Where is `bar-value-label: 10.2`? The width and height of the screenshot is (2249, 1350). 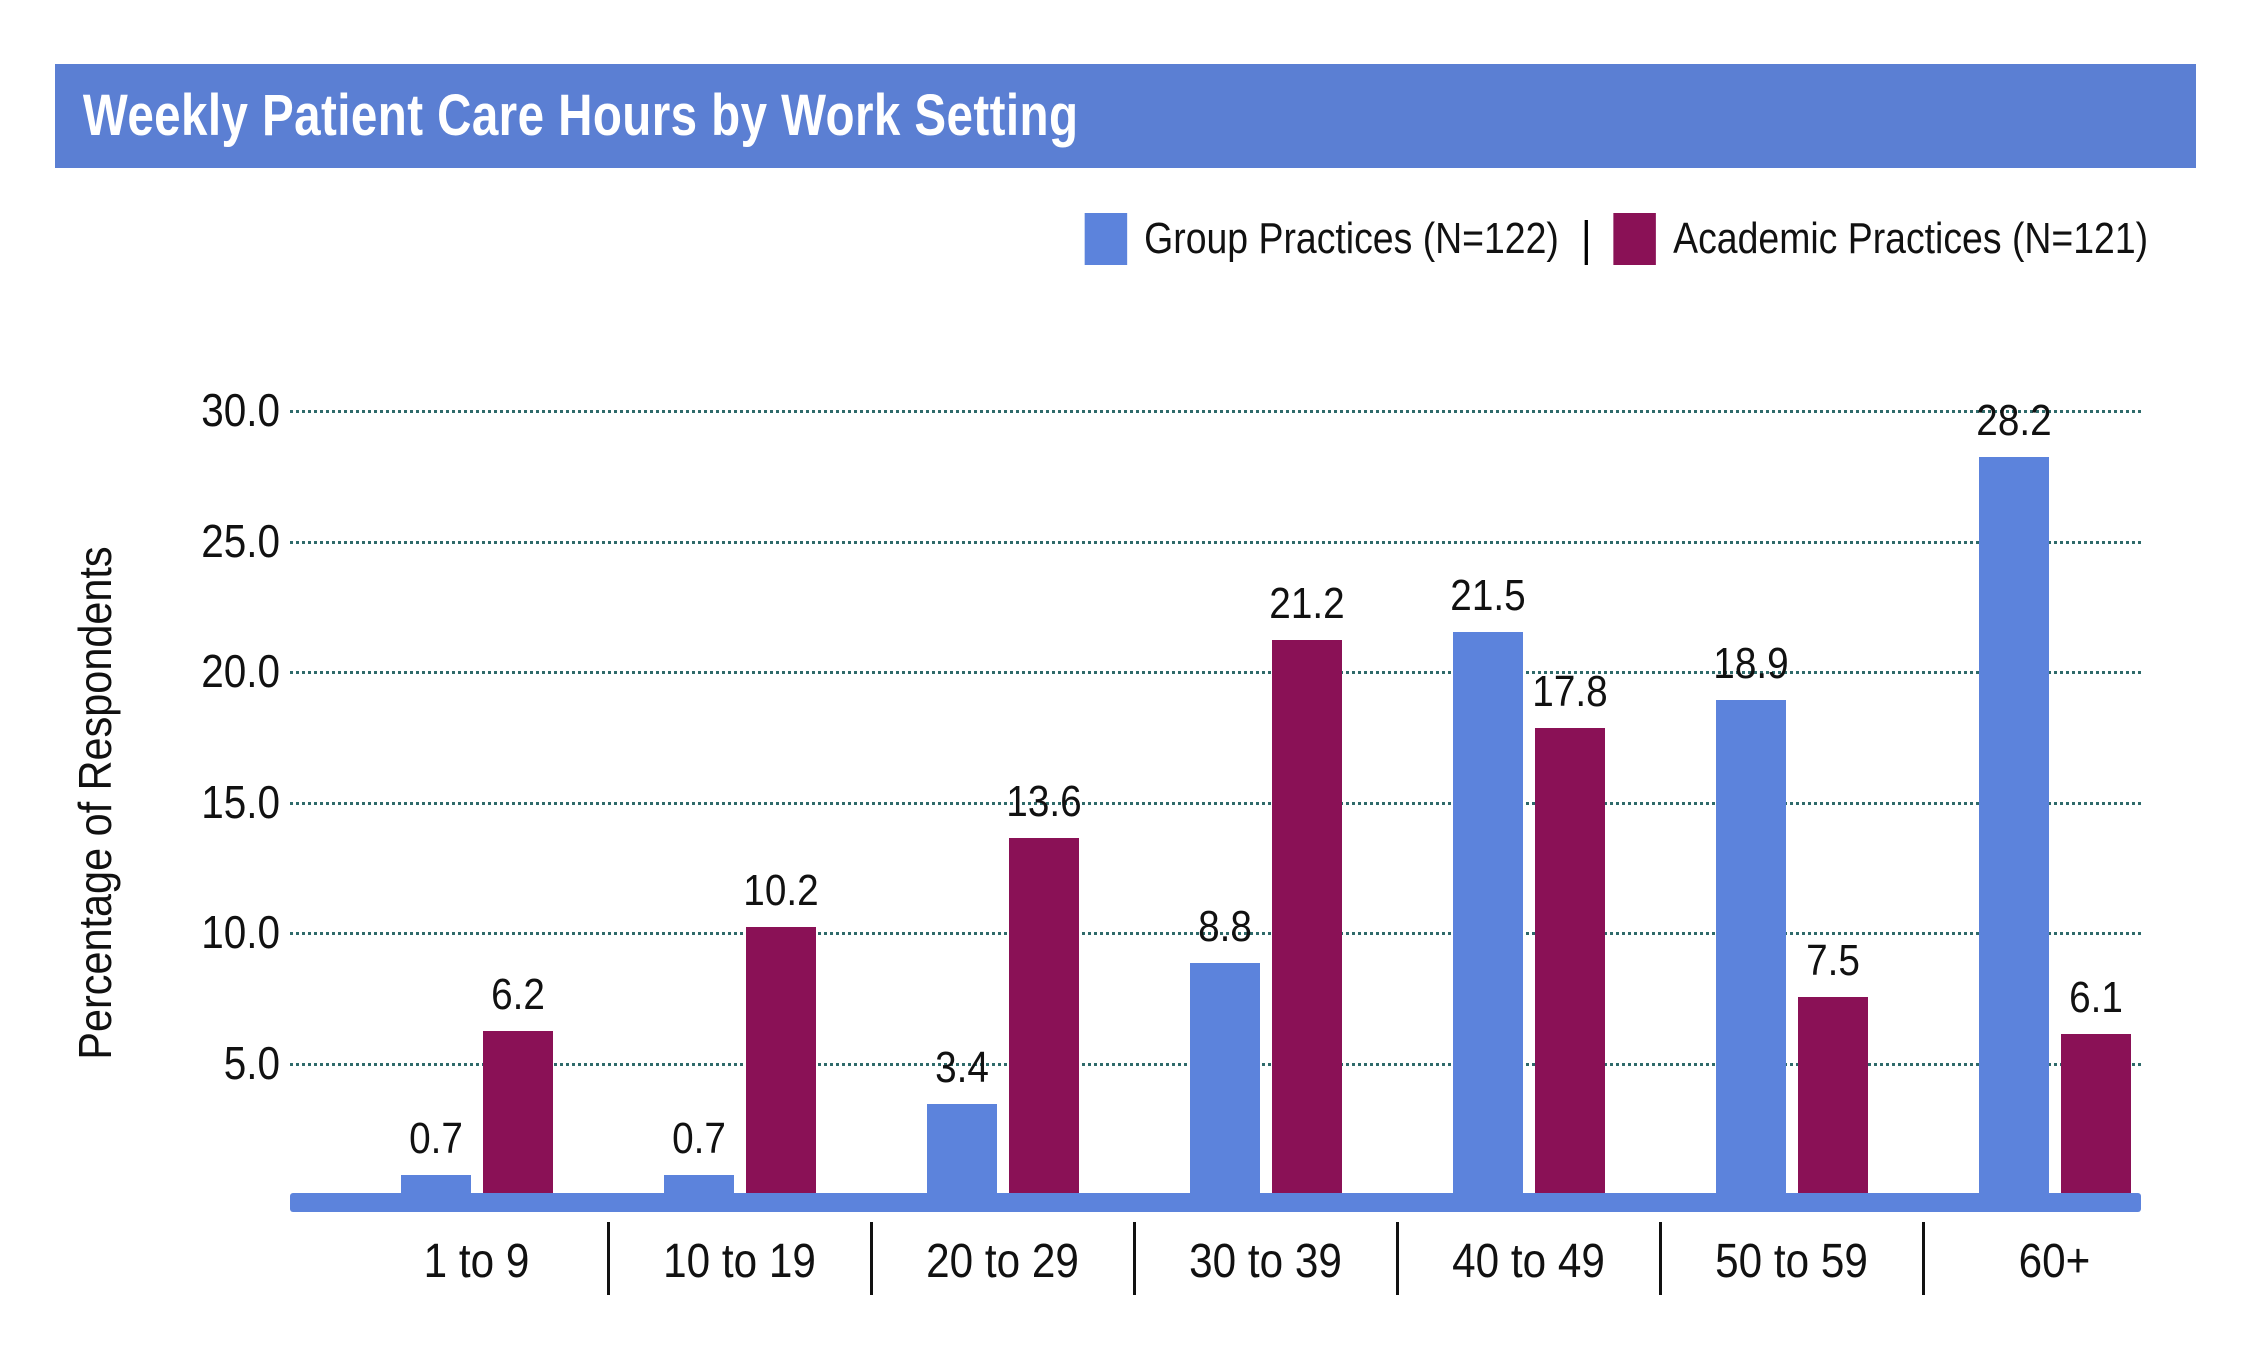 bar-value-label: 10.2 is located at coordinates (780, 890).